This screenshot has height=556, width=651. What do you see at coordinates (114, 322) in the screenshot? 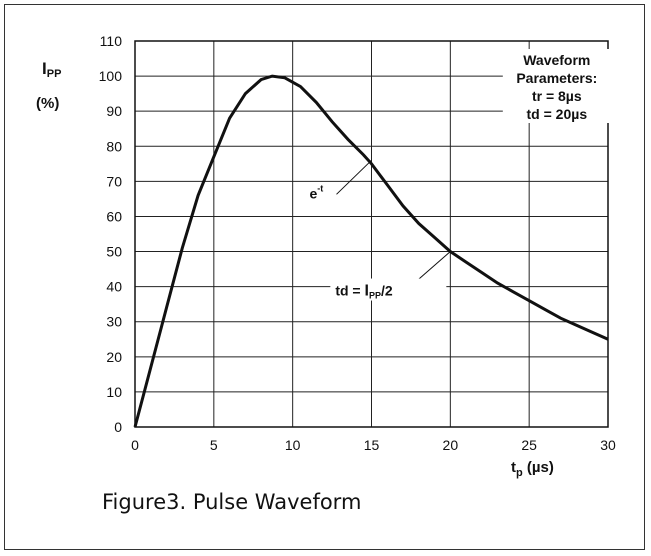
I see `y-tick-label: 30` at bounding box center [114, 322].